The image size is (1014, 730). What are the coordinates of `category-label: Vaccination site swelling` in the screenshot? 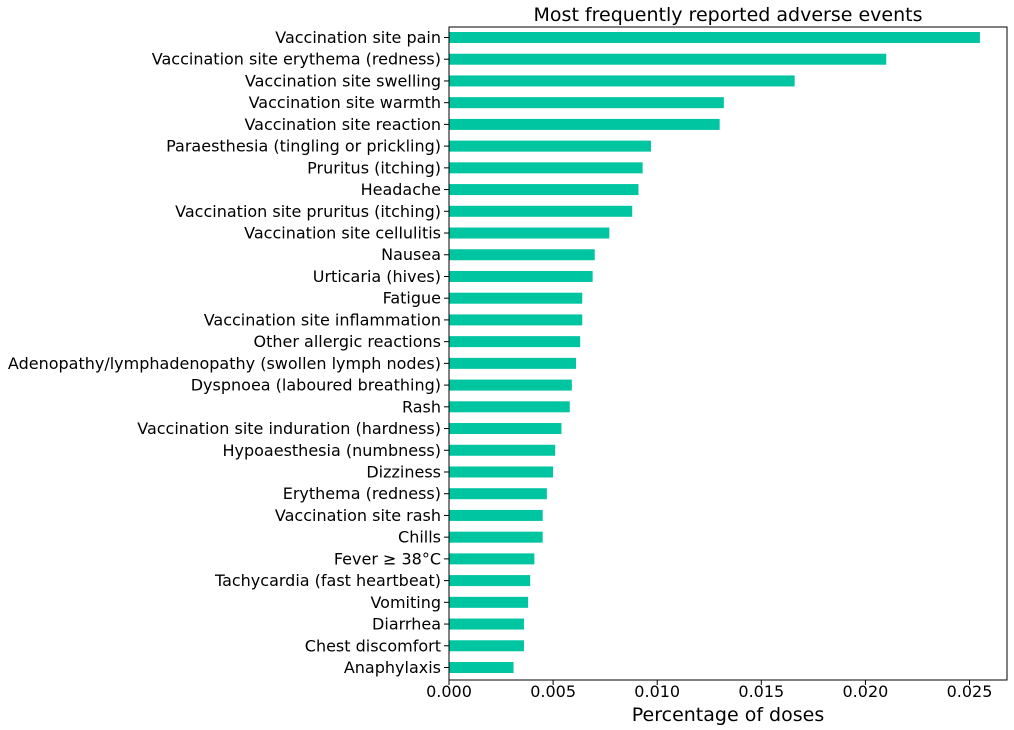 It's located at (343, 80).